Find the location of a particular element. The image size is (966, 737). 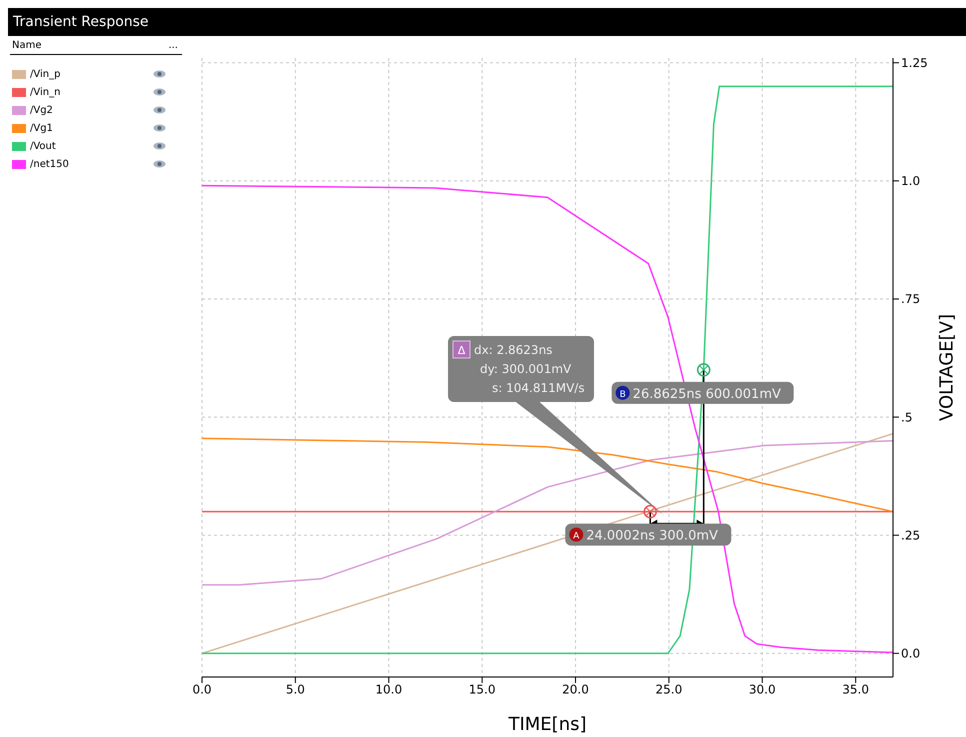

text: Transient Response is located at coordinates (487, 22).